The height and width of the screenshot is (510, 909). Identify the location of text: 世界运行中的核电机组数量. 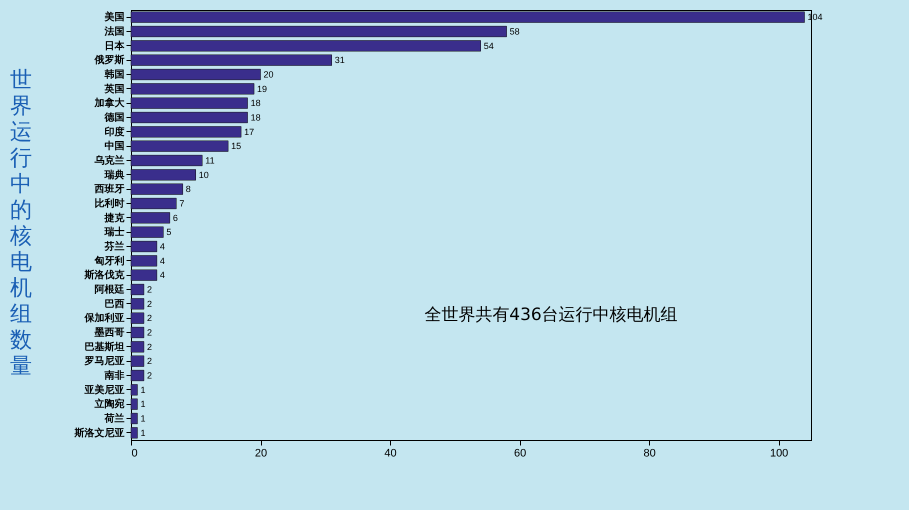
(21, 223).